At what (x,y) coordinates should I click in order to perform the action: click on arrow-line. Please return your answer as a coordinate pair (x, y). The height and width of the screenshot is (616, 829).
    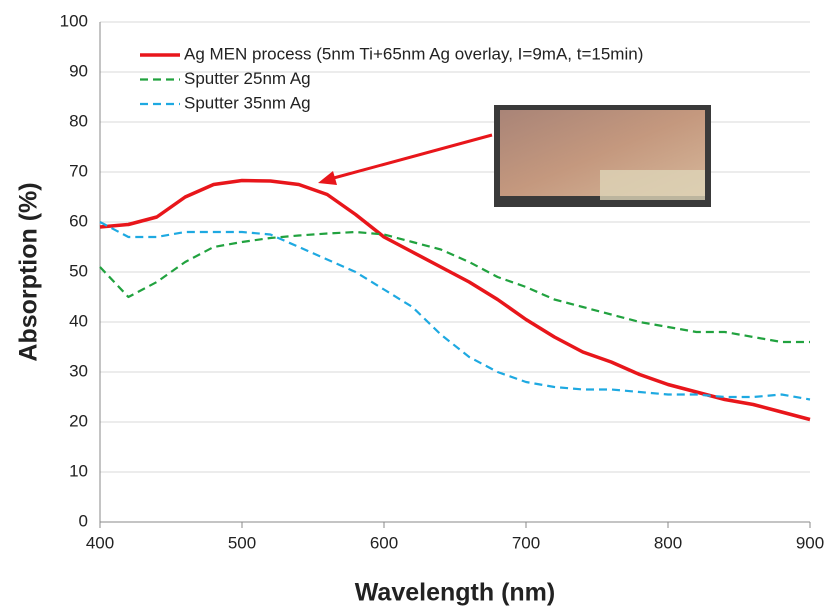
    Looking at the image, I should click on (411, 157).